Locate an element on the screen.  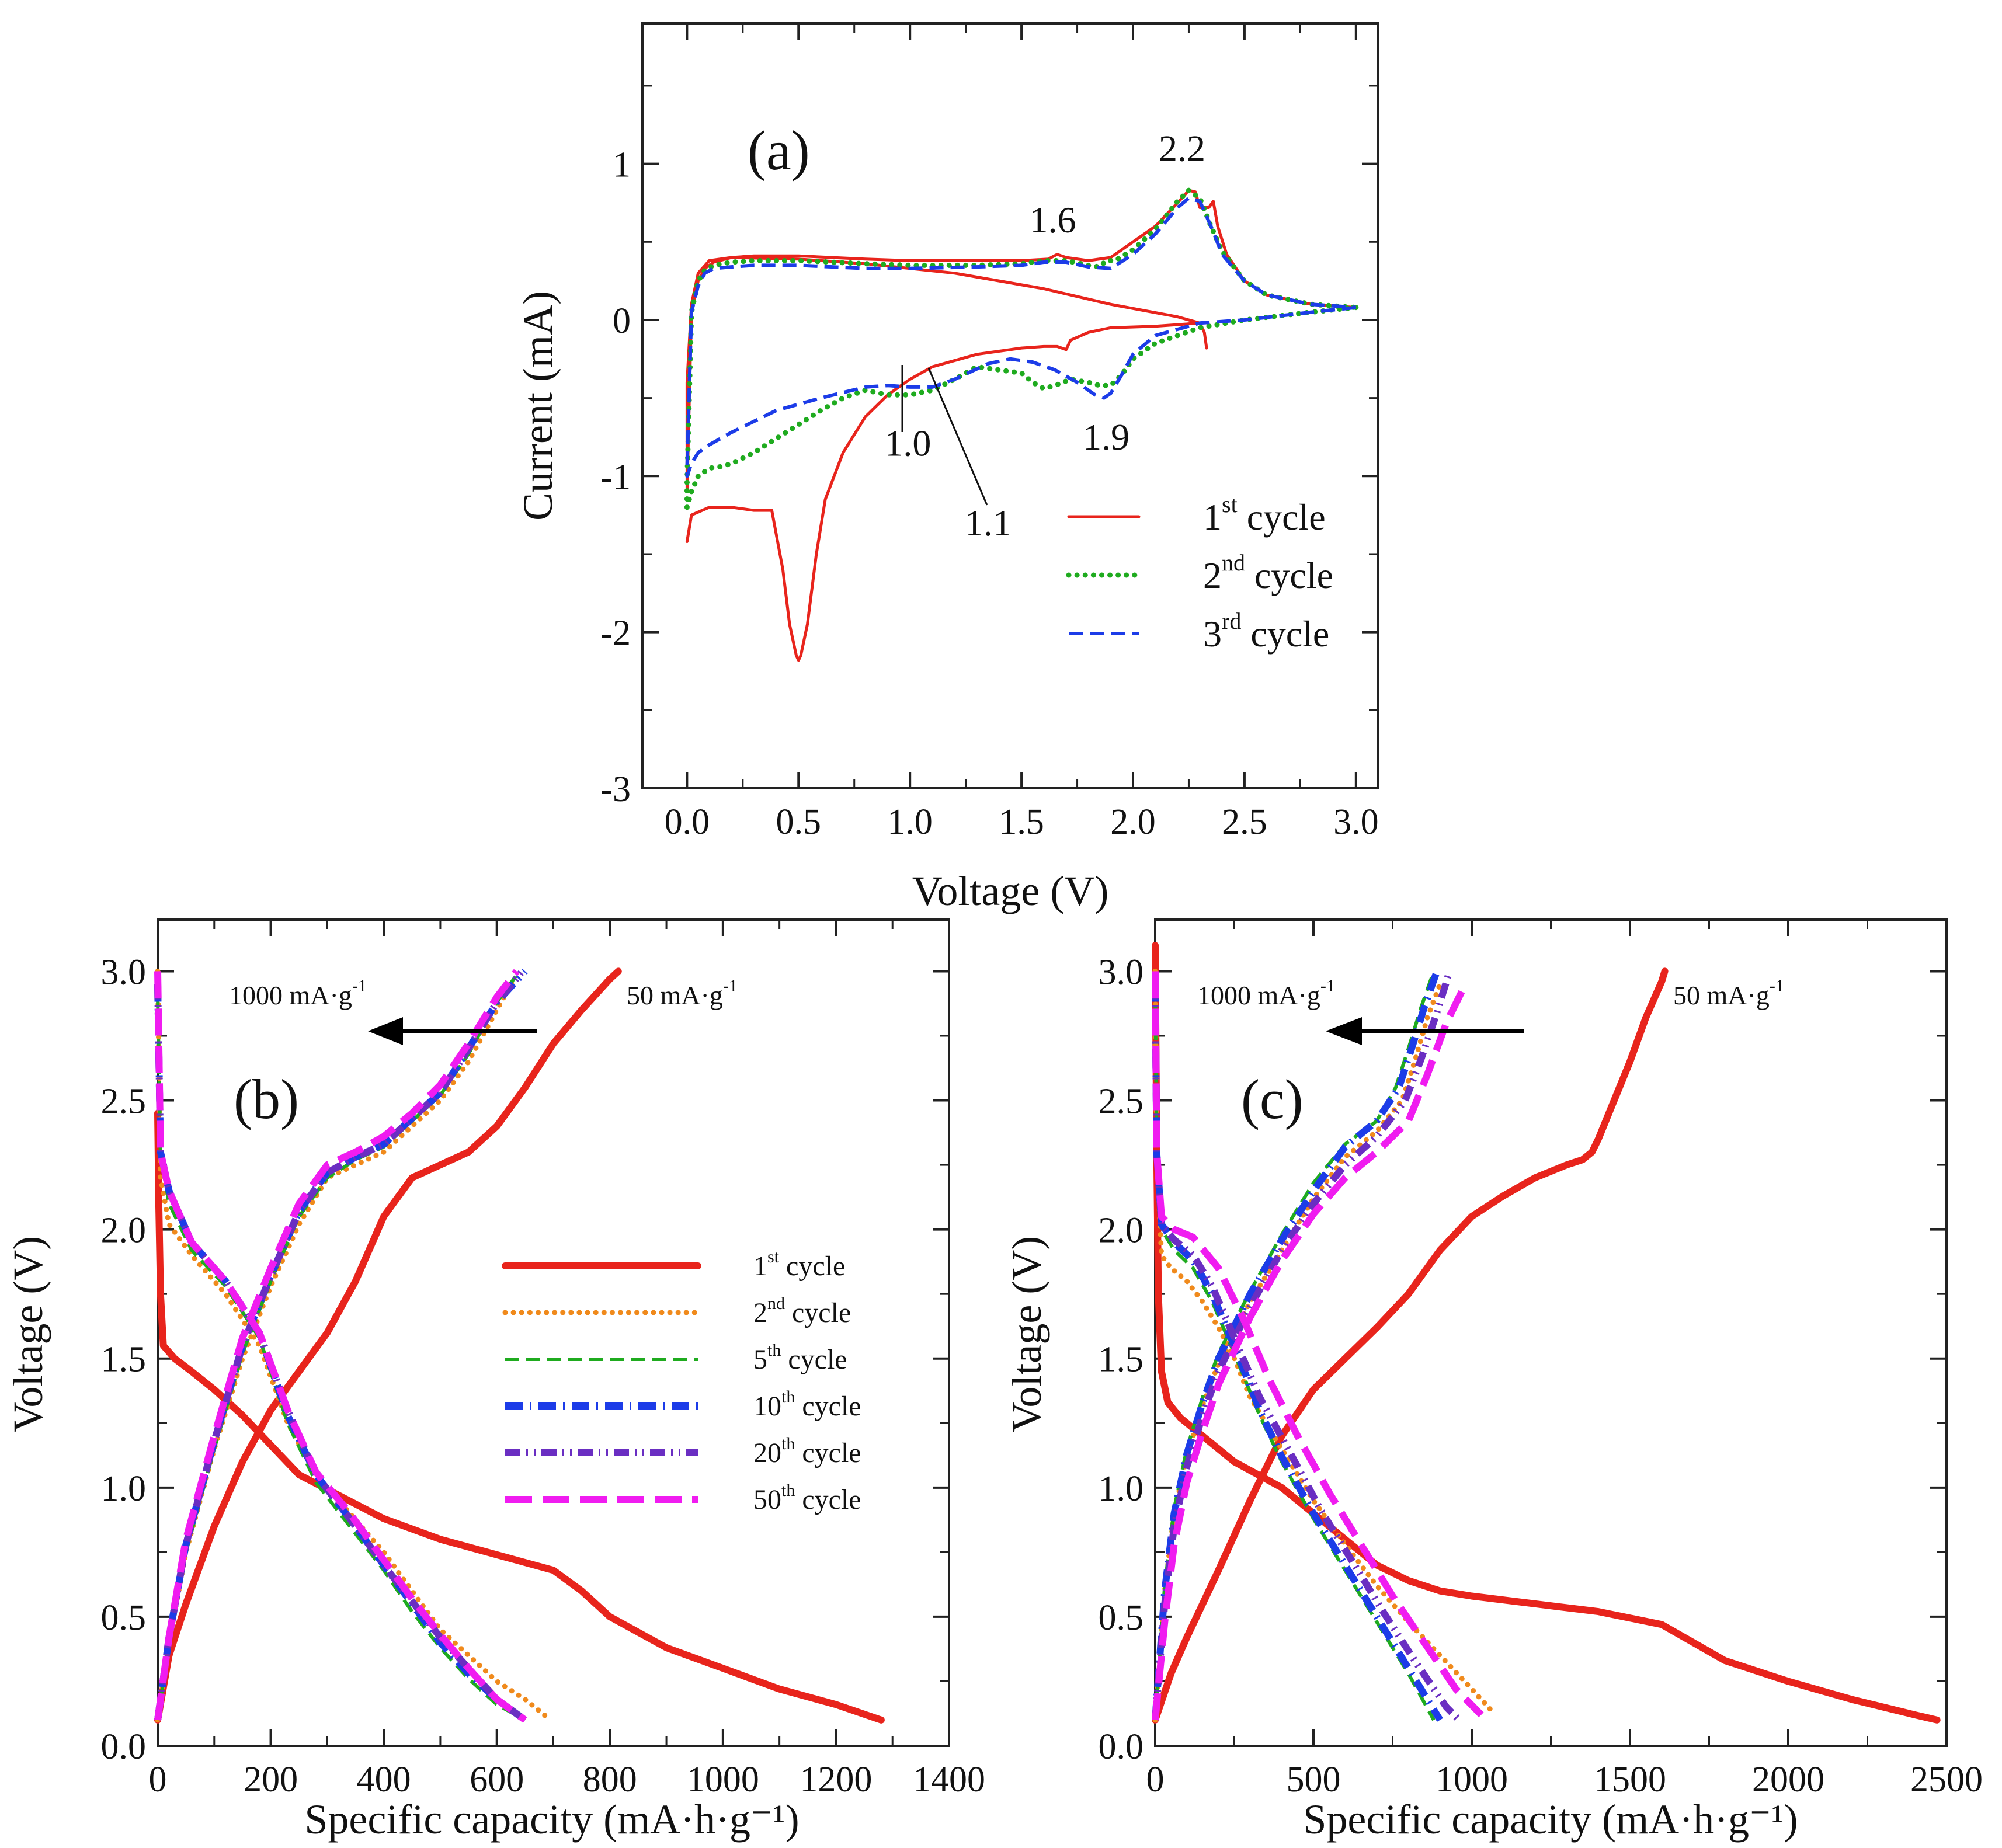
panel-b-ytick-label: 1.5 is located at coordinates (124, 1360).